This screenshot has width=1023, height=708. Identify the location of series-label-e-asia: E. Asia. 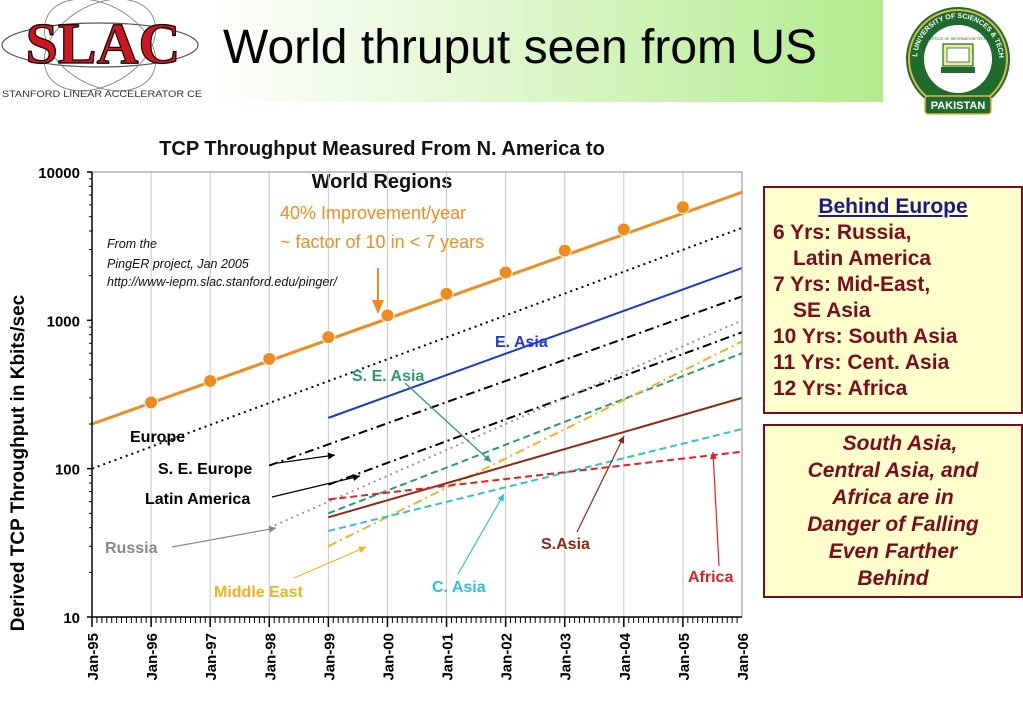
(521, 342).